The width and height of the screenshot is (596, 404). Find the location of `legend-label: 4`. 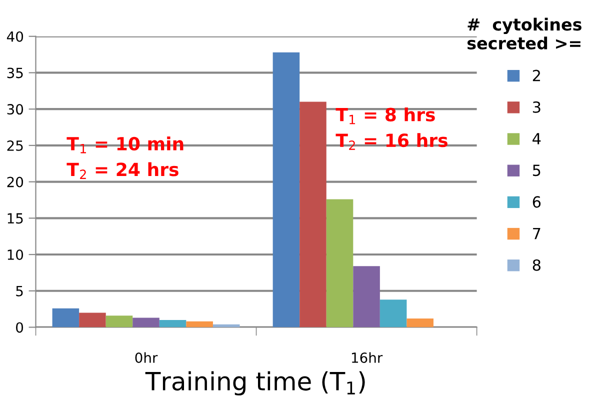

legend-label: 4 is located at coordinates (536, 138).